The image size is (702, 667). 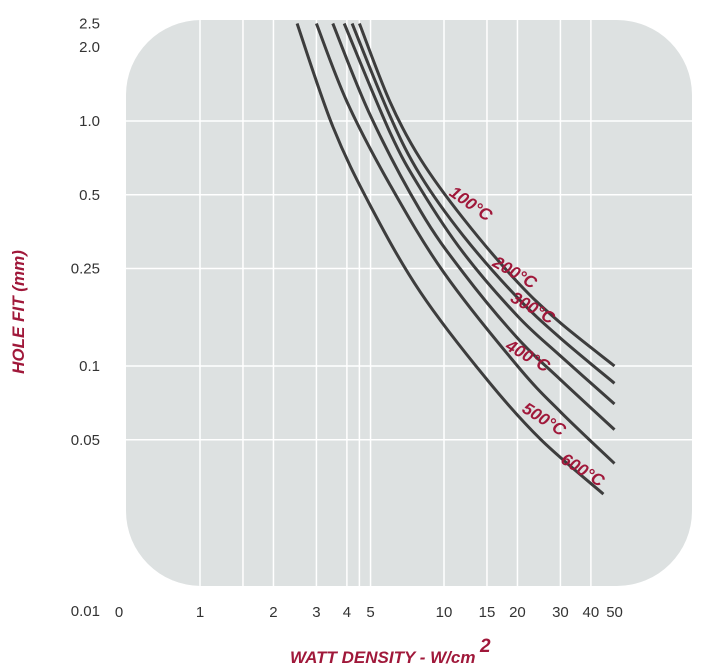 What do you see at coordinates (382, 657) in the screenshot?
I see `x-axis-title: WATT DENSITY - W/cm` at bounding box center [382, 657].